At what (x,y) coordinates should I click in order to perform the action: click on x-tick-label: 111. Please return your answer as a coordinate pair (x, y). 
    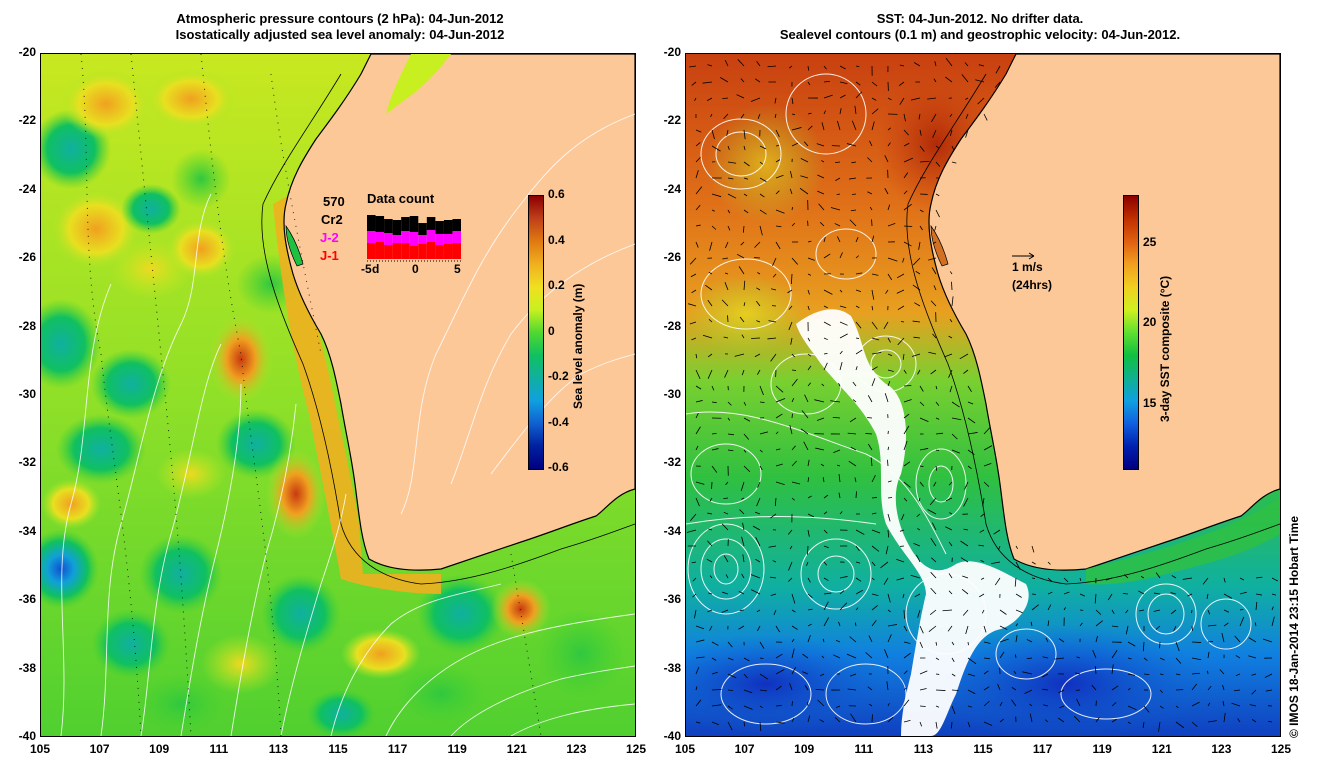
    Looking at the image, I should click on (864, 749).